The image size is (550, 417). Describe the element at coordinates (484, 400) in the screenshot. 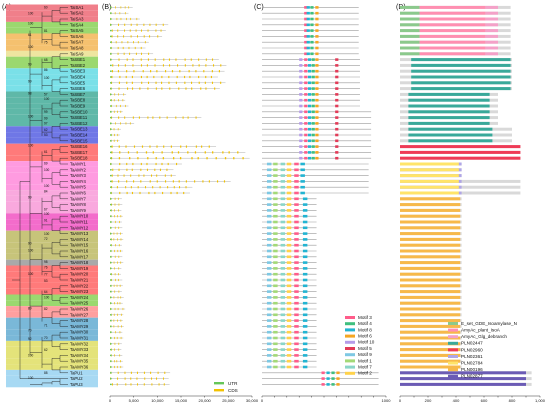

I see `domain-x-tick-label: 600` at that location.